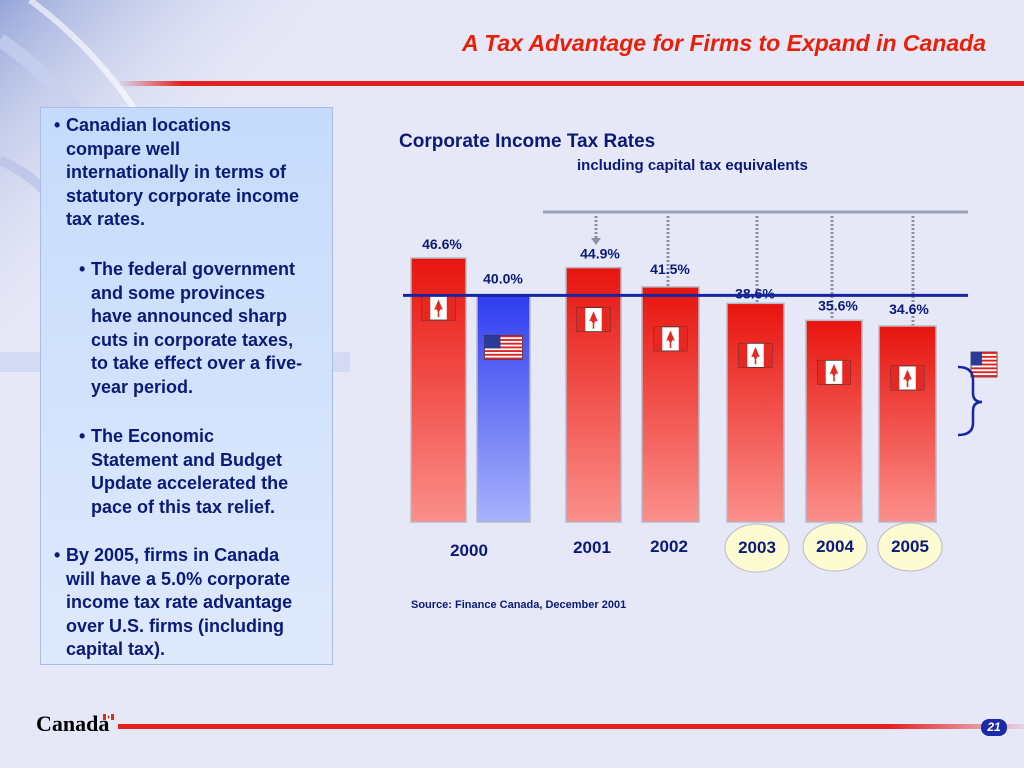 This screenshot has width=1024, height=768. I want to click on bullet-1-line: internationally in terms of, so click(176, 172).